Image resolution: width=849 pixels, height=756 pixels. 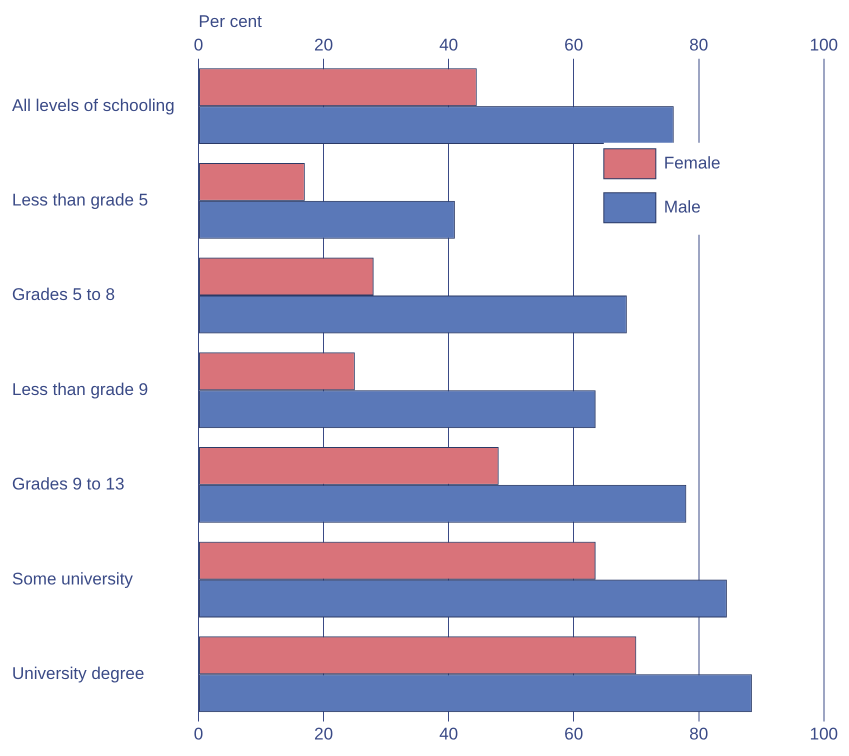 What do you see at coordinates (698, 44) in the screenshot?
I see `x2-tick-label: 80` at bounding box center [698, 44].